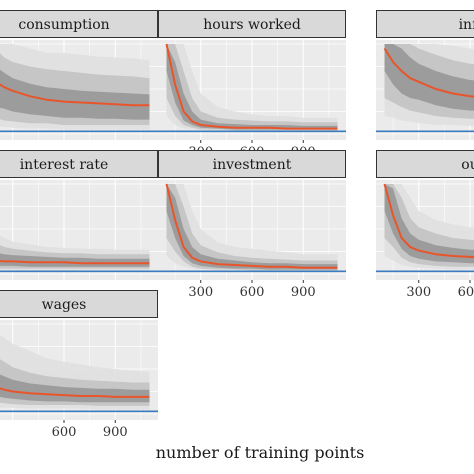 This screenshot has width=474, height=474. I want to click on facet-title: hours worked, so click(252, 25).